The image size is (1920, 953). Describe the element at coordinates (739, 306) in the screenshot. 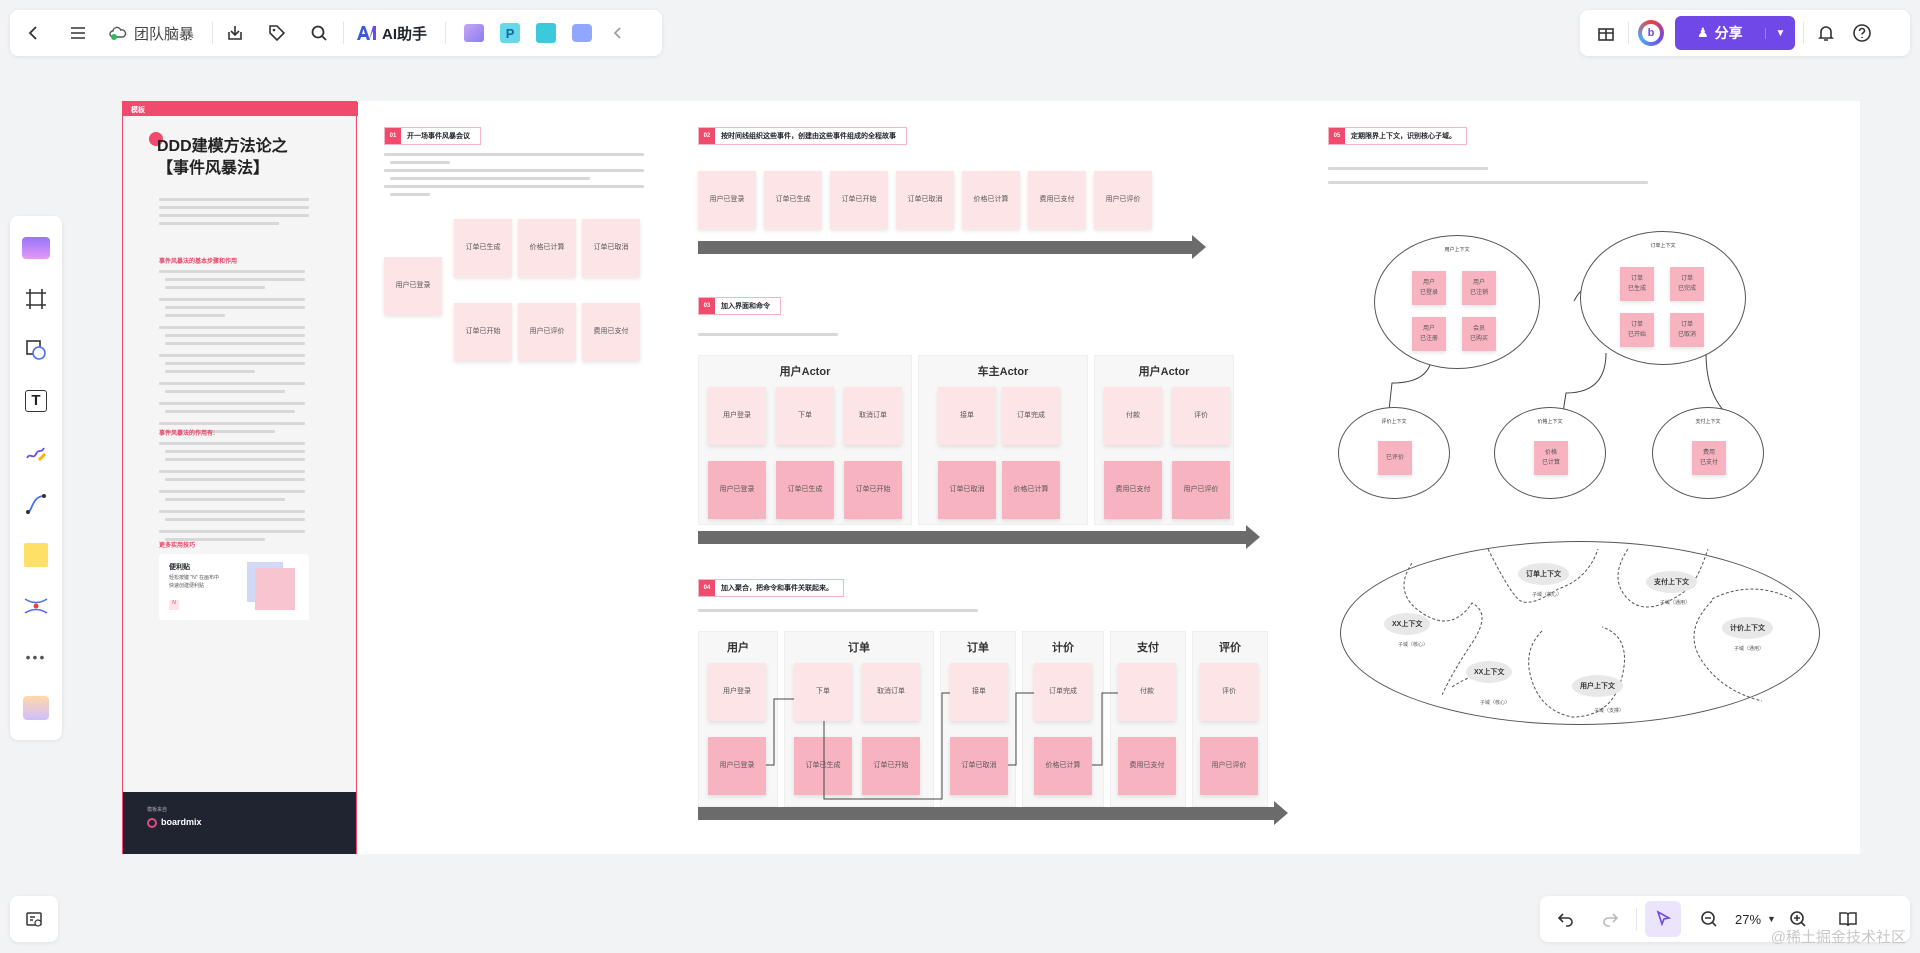

I see `section-03-header: 03 加入界面和命令` at that location.